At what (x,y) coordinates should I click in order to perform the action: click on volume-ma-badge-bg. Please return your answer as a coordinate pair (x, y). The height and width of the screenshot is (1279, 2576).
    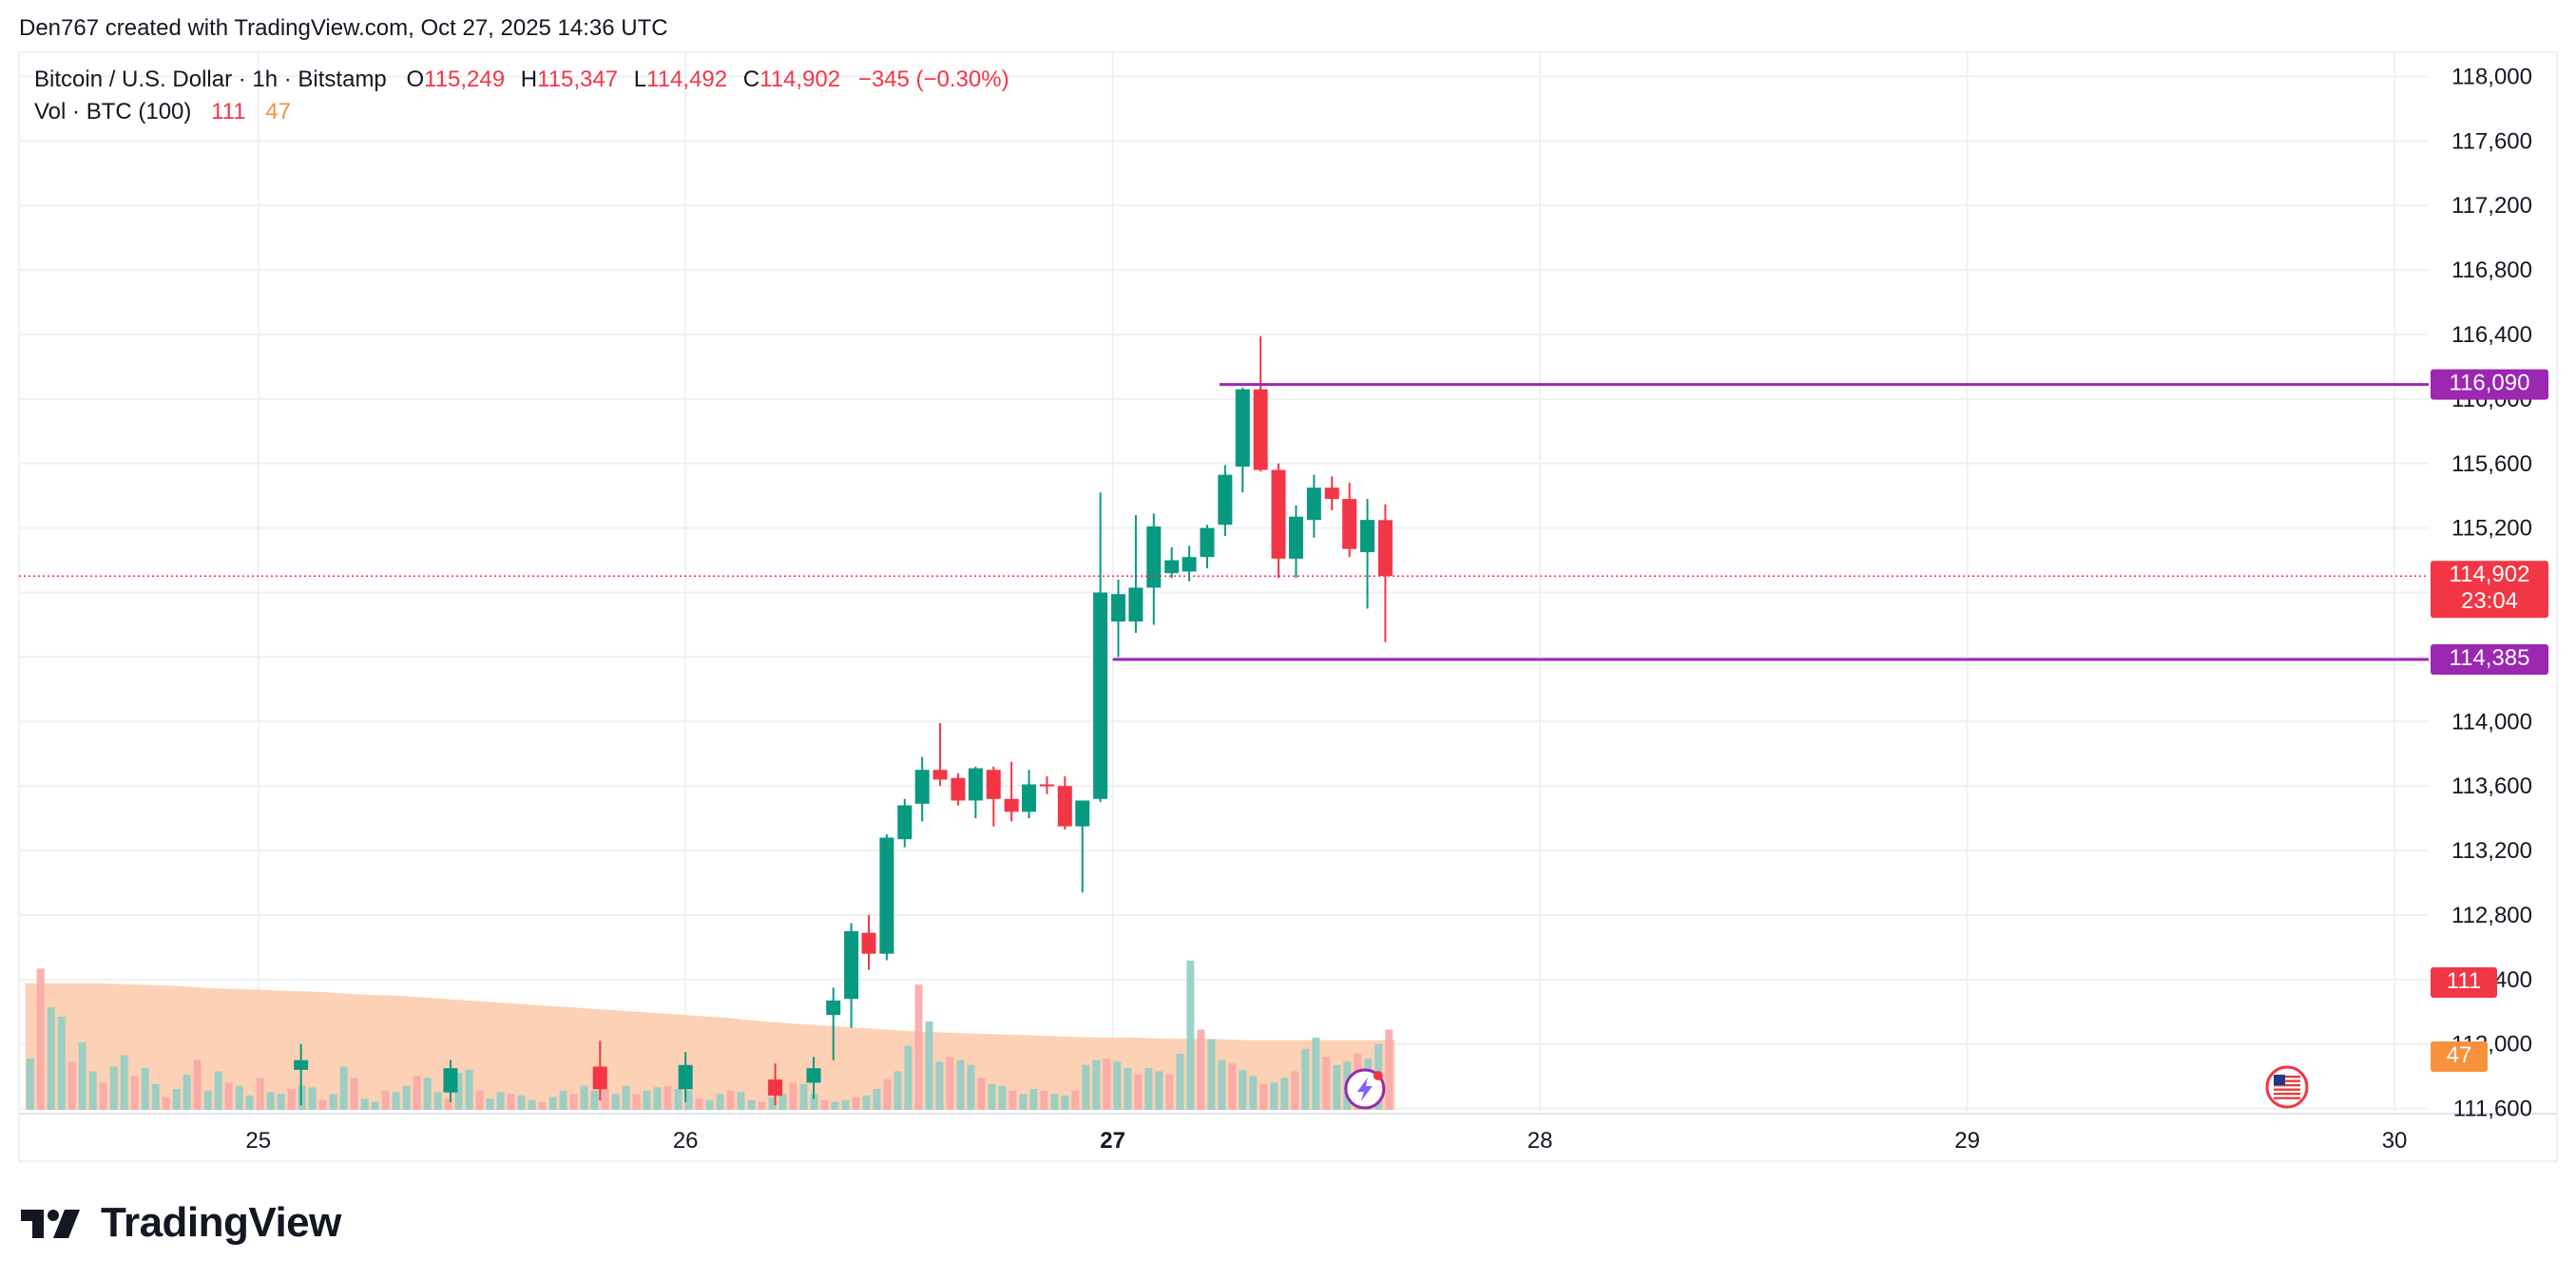
    Looking at the image, I should click on (2459, 1056).